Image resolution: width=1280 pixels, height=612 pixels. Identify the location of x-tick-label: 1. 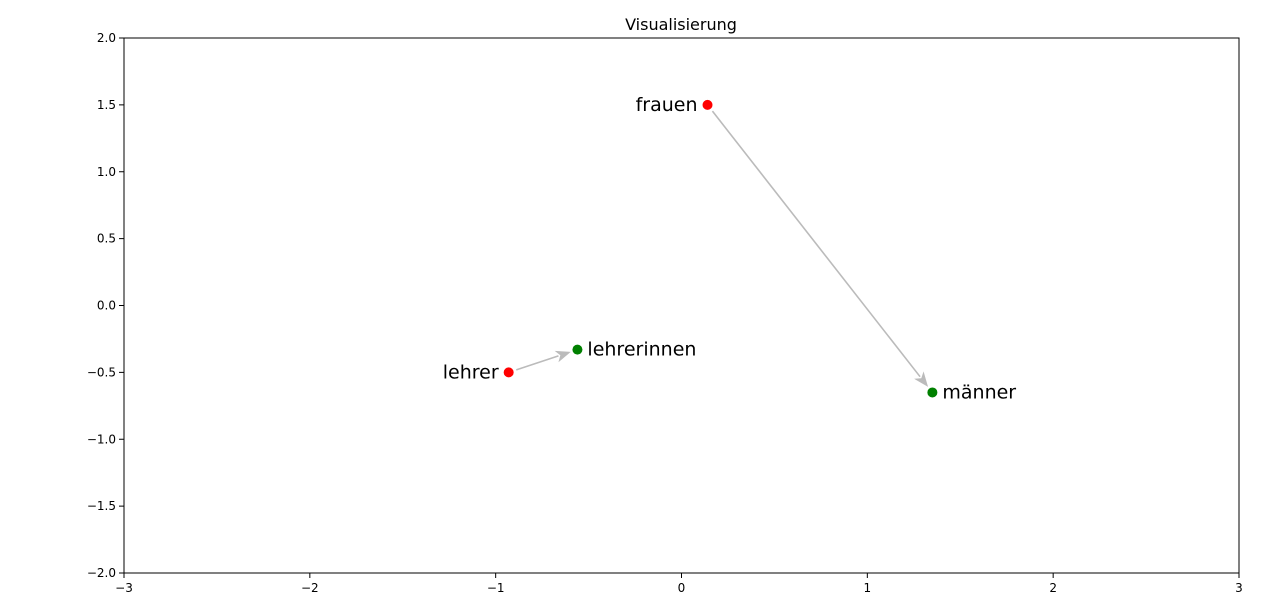
(868, 588).